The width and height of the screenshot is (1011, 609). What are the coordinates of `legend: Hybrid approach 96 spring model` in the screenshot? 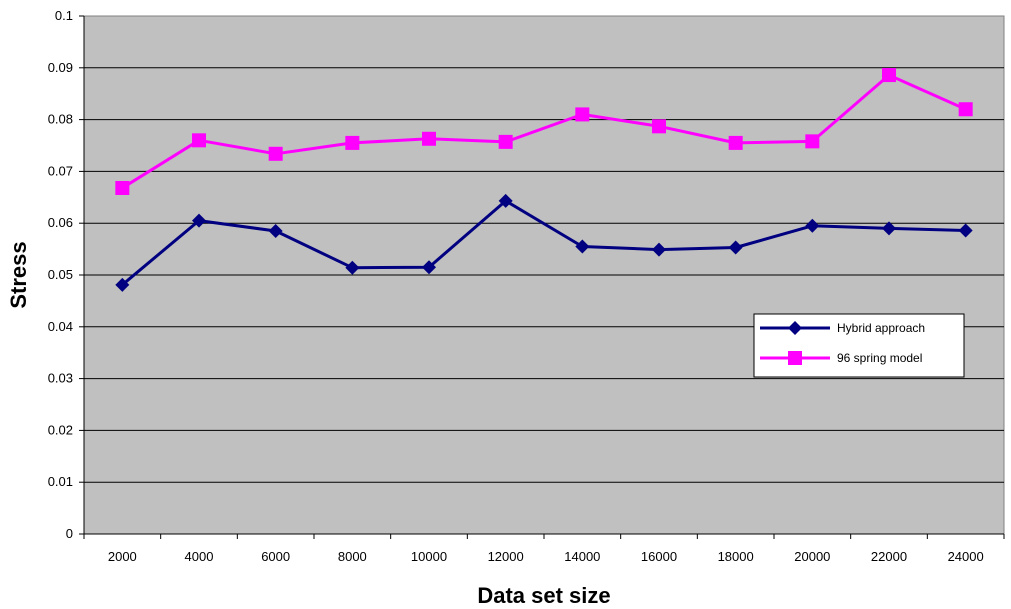 It's located at (859, 345).